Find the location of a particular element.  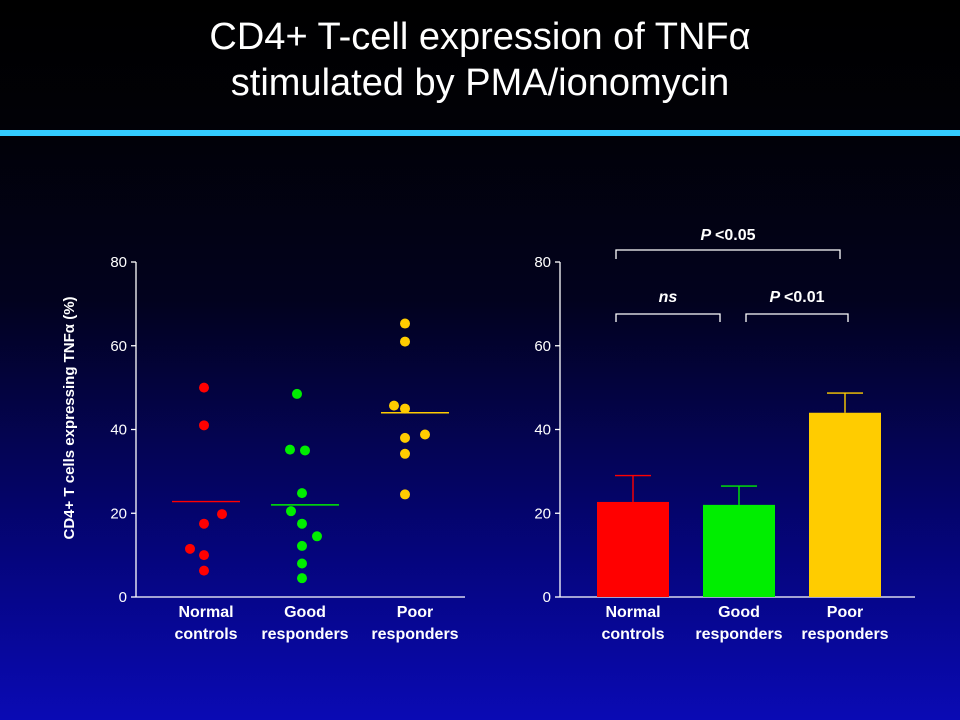

scatter-y-tick-label: 40 is located at coordinates (118, 430).